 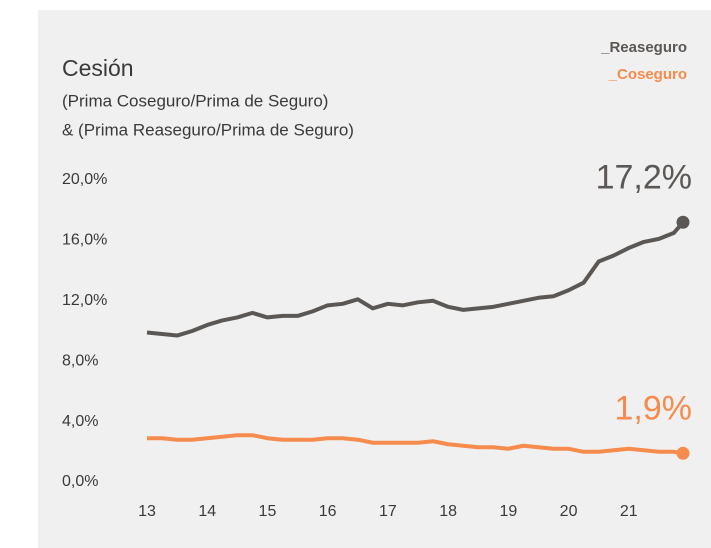 I want to click on y-tick-label: 8,0%, so click(x=80, y=360).